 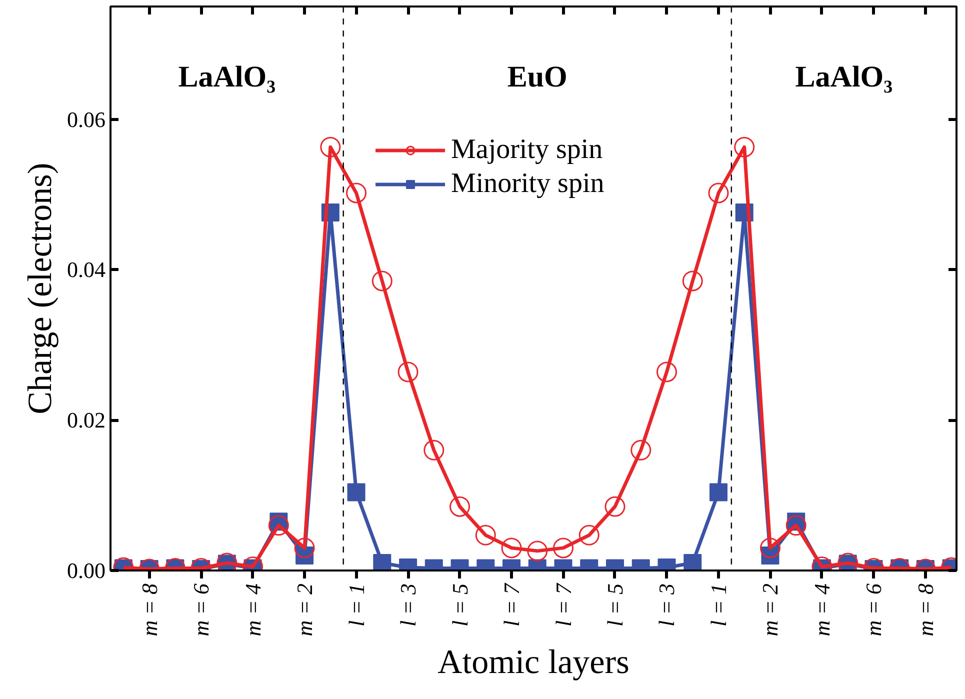 I want to click on y-tick-label: 0.06, so click(x=86, y=119).